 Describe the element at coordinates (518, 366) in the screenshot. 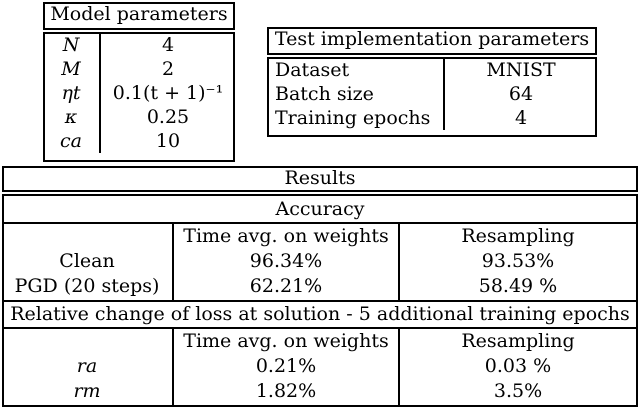

I see `loss-cell: 0.03 %` at that location.